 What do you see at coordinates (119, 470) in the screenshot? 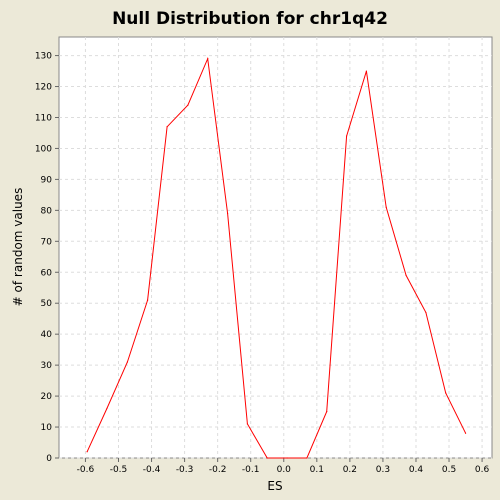
I see `x-tick-label: -0.5` at bounding box center [119, 470].